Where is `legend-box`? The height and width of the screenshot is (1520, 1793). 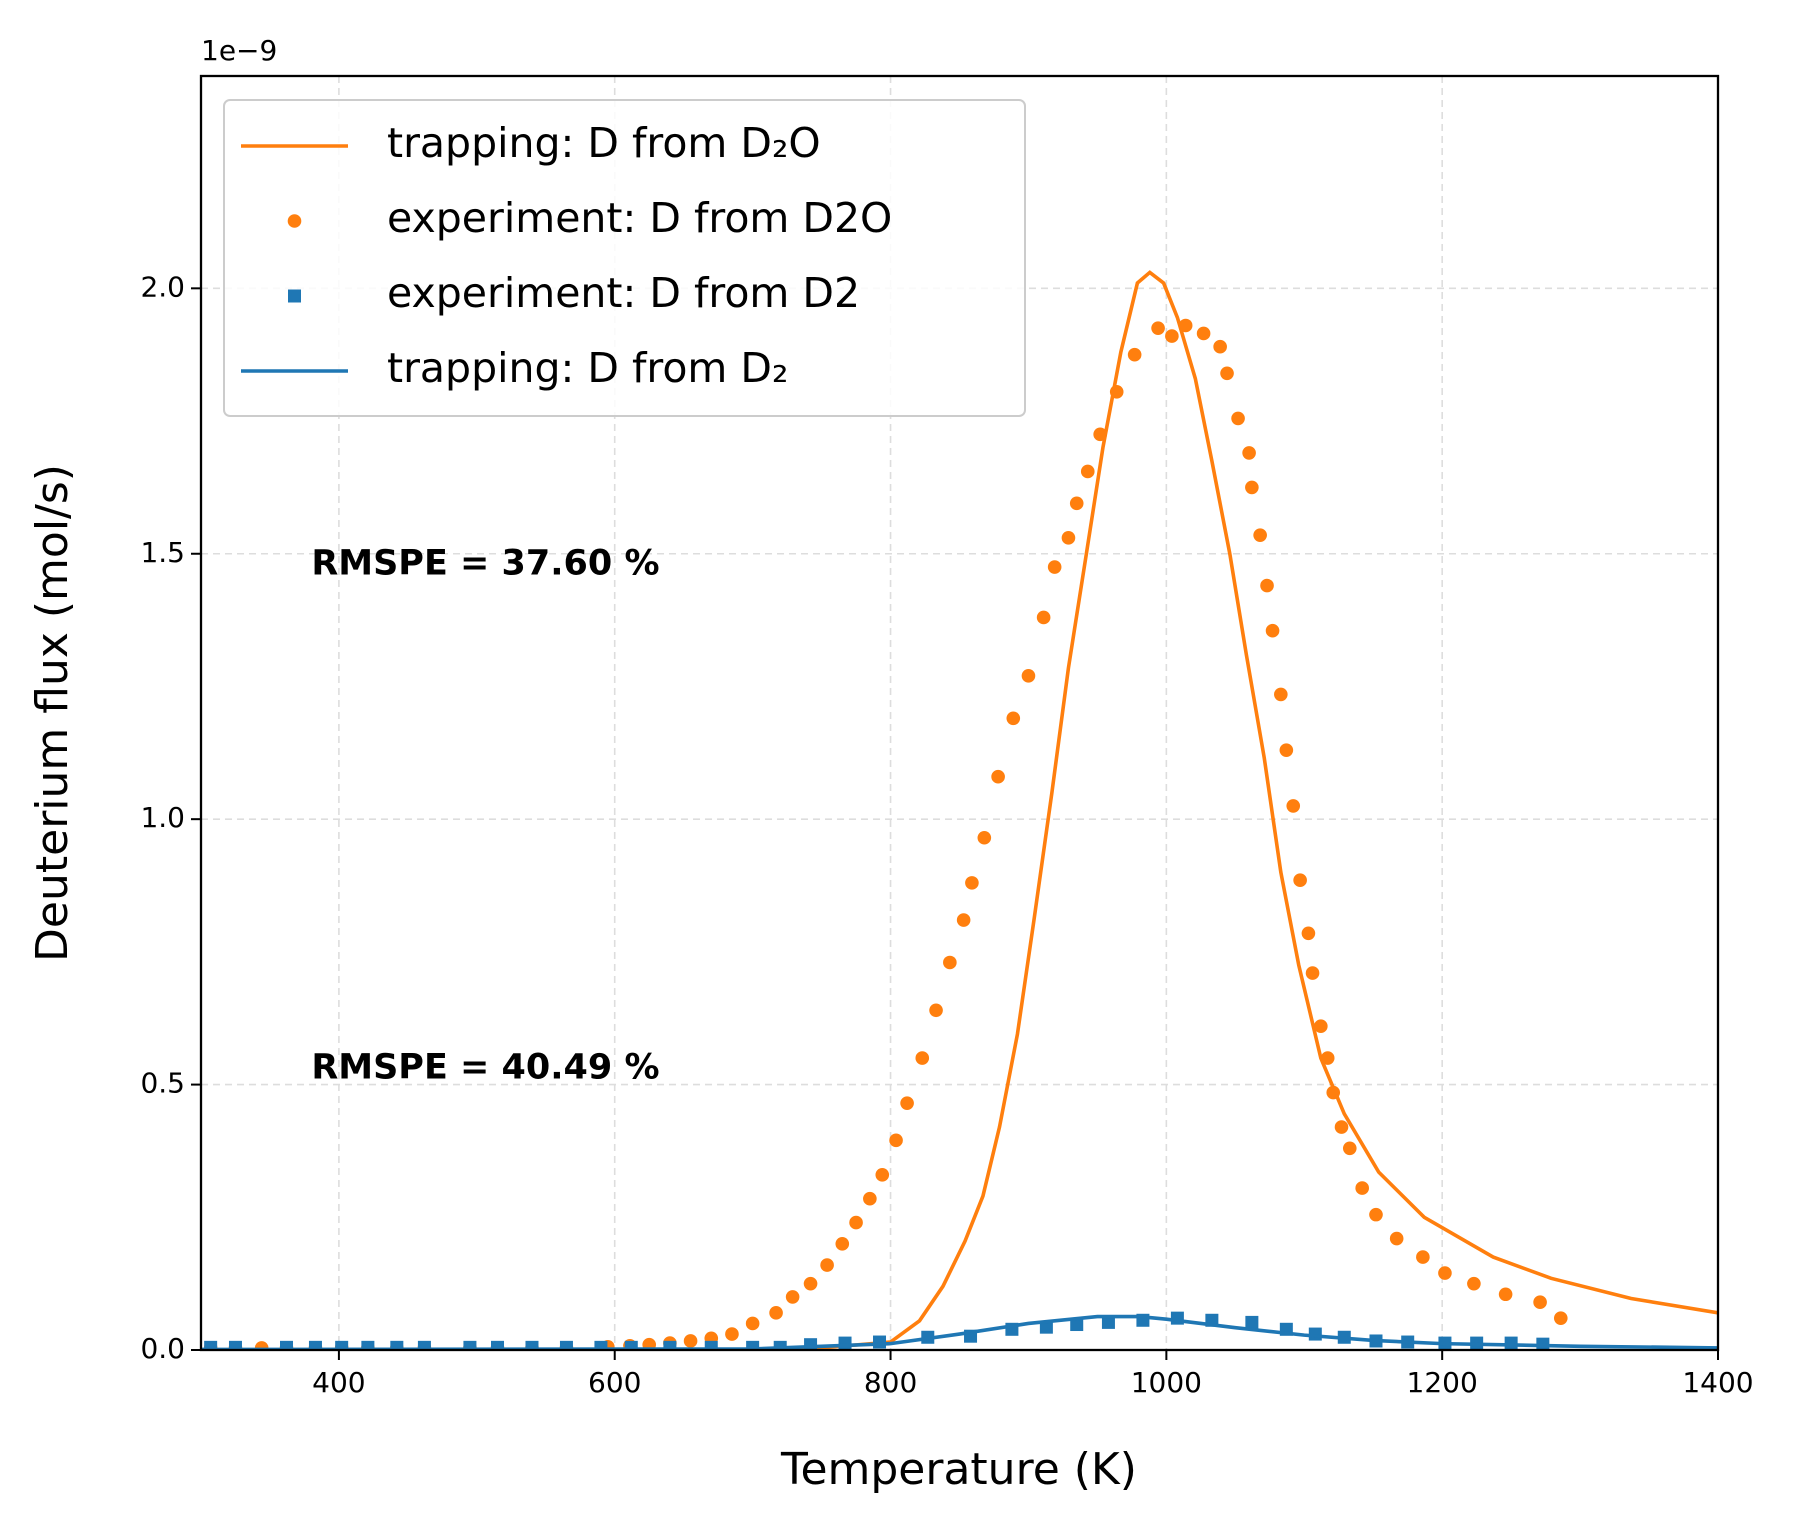
legend-box is located at coordinates (624, 258).